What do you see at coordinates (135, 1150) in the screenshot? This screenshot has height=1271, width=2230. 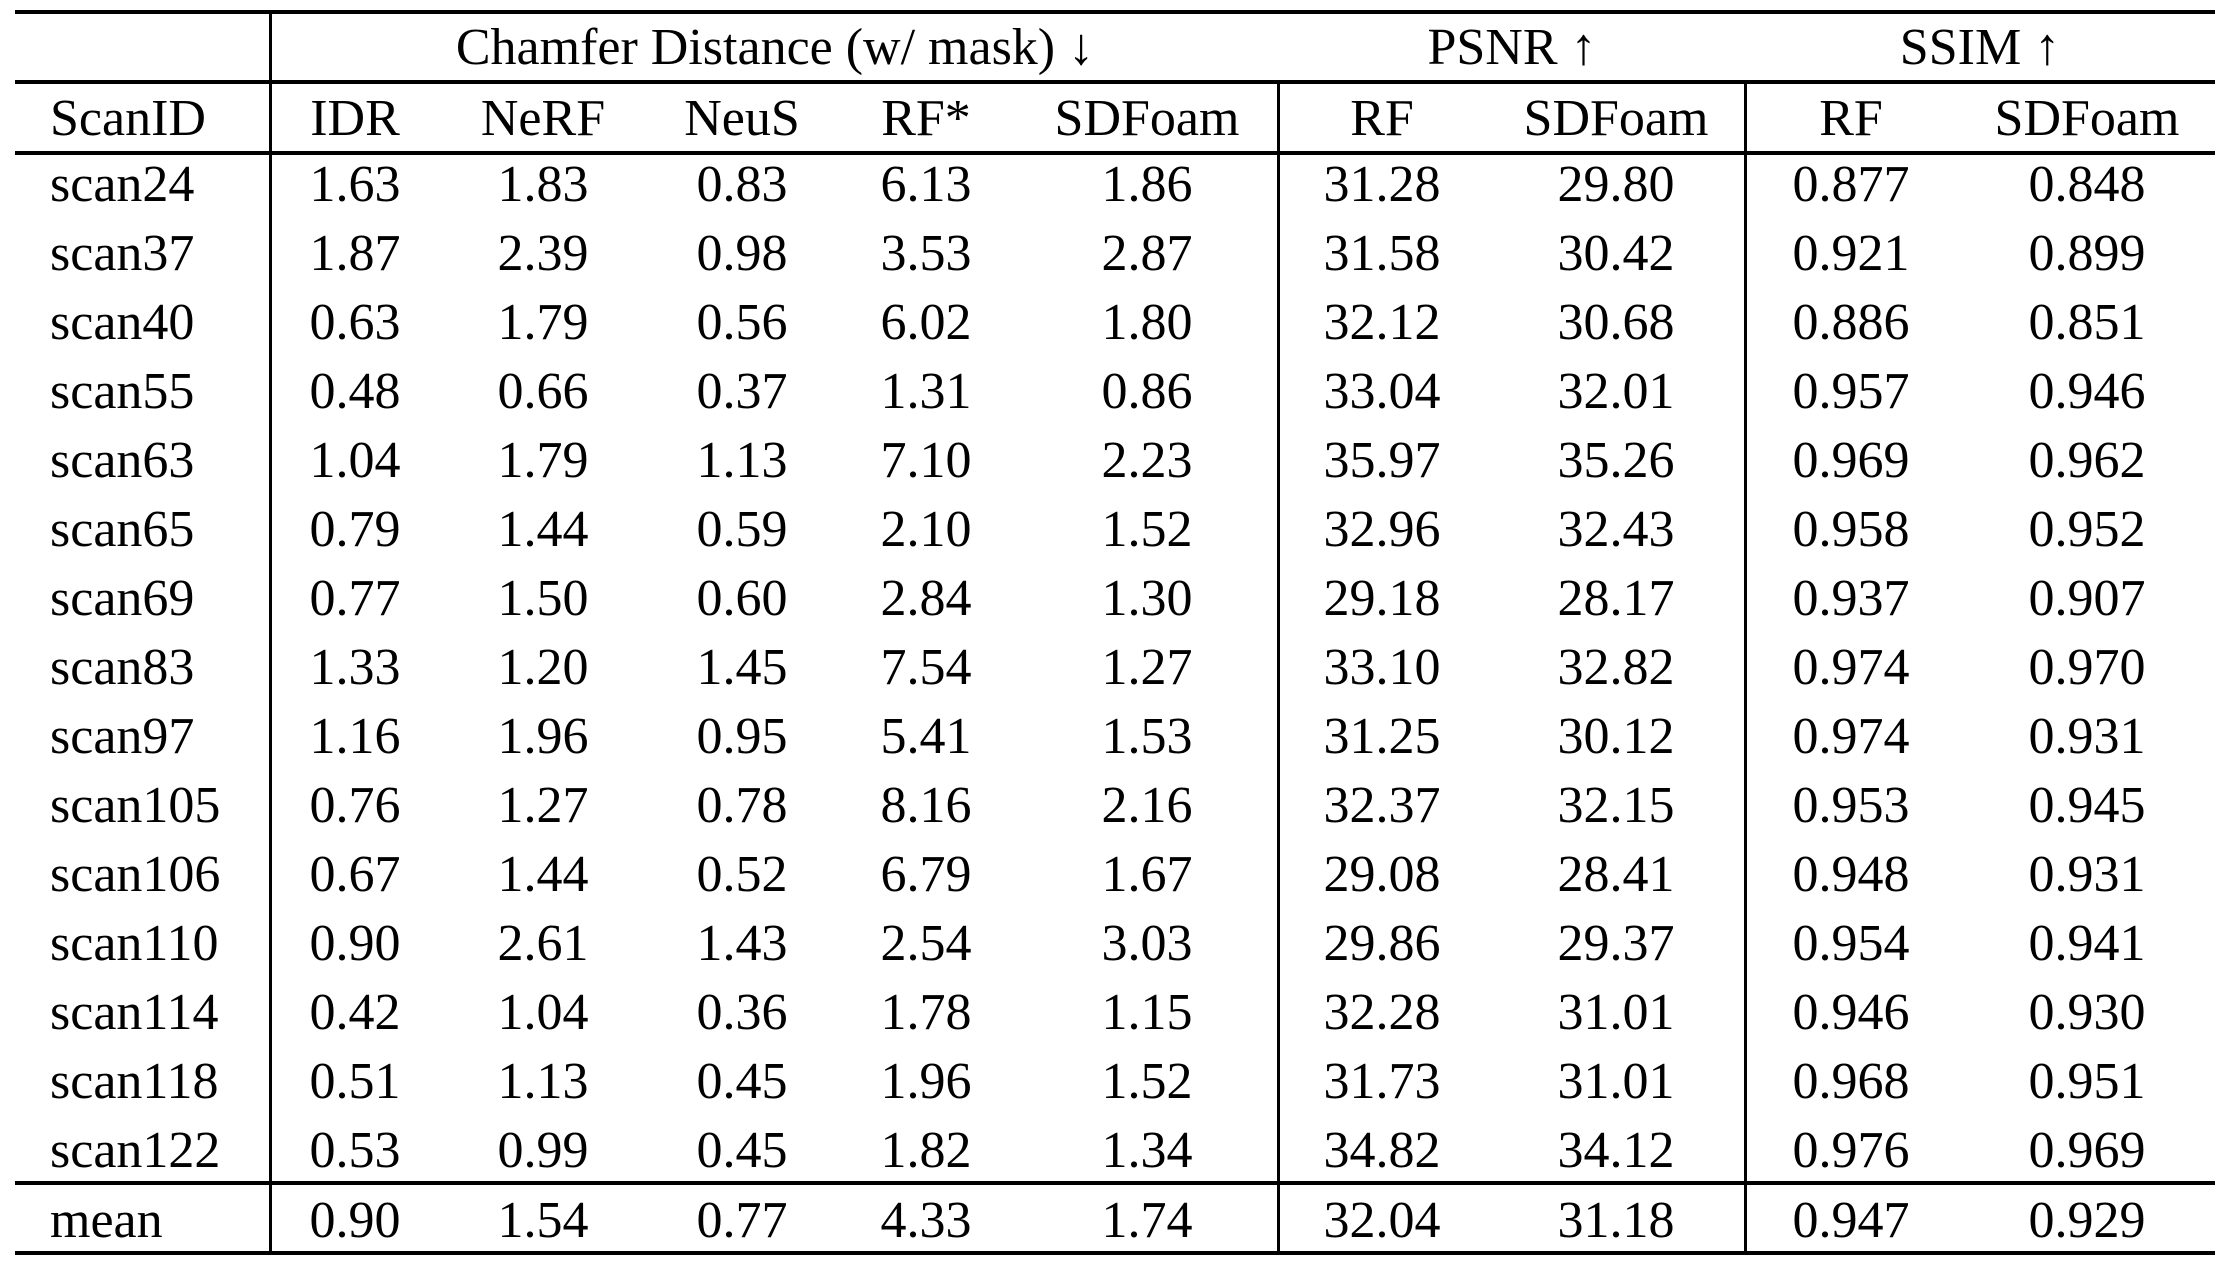 I see `cell-scanid: scan122` at bounding box center [135, 1150].